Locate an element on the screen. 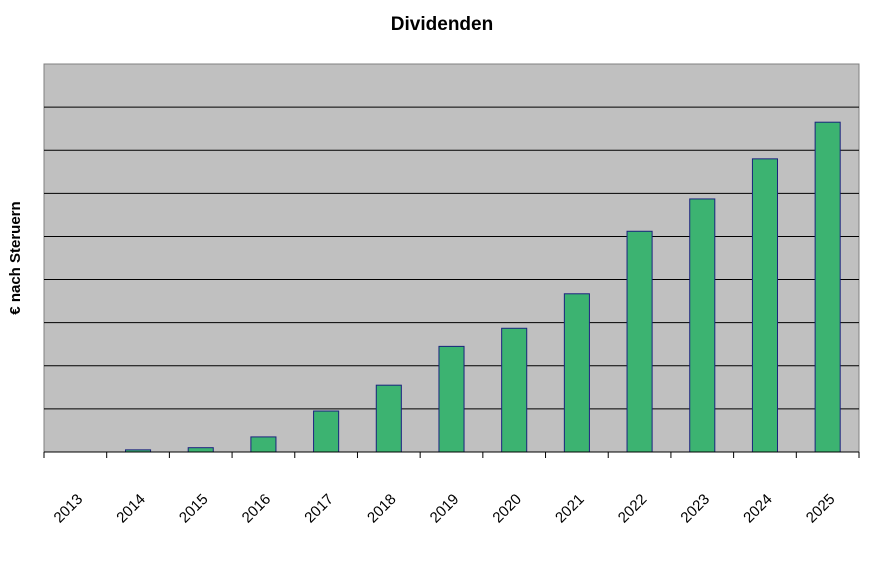 The image size is (872, 561). y-axis-label: € nach Steruern is located at coordinates (15, 257).